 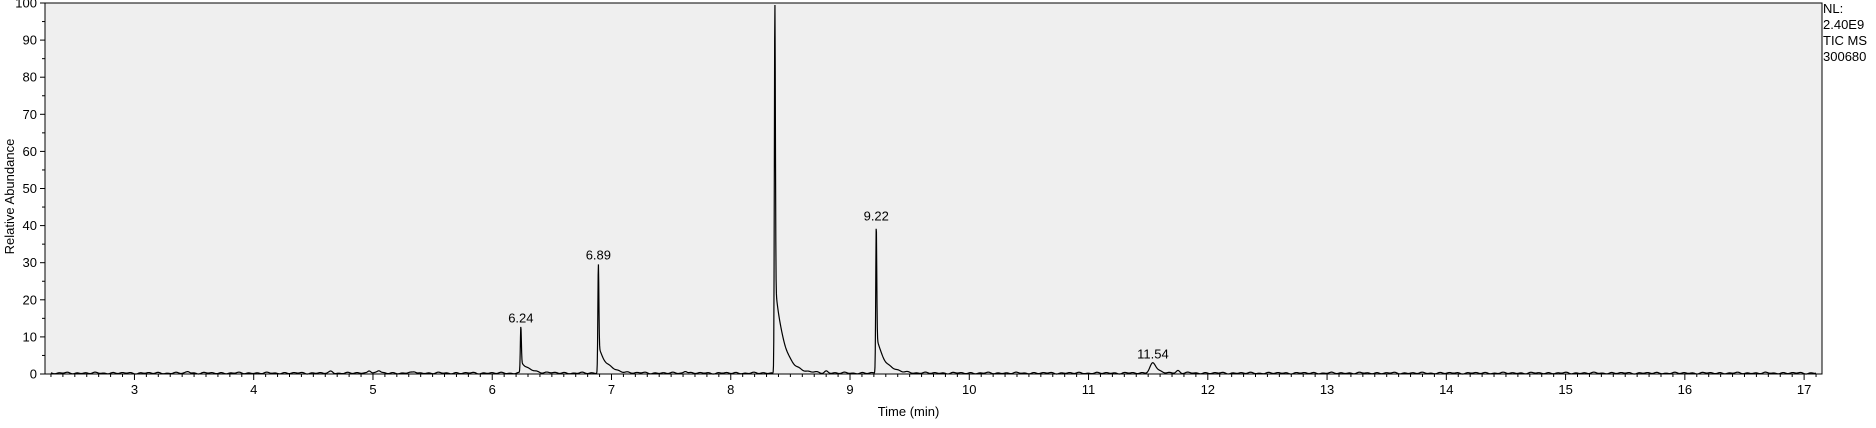 I want to click on y-tick-label: 80, so click(x=30, y=77).